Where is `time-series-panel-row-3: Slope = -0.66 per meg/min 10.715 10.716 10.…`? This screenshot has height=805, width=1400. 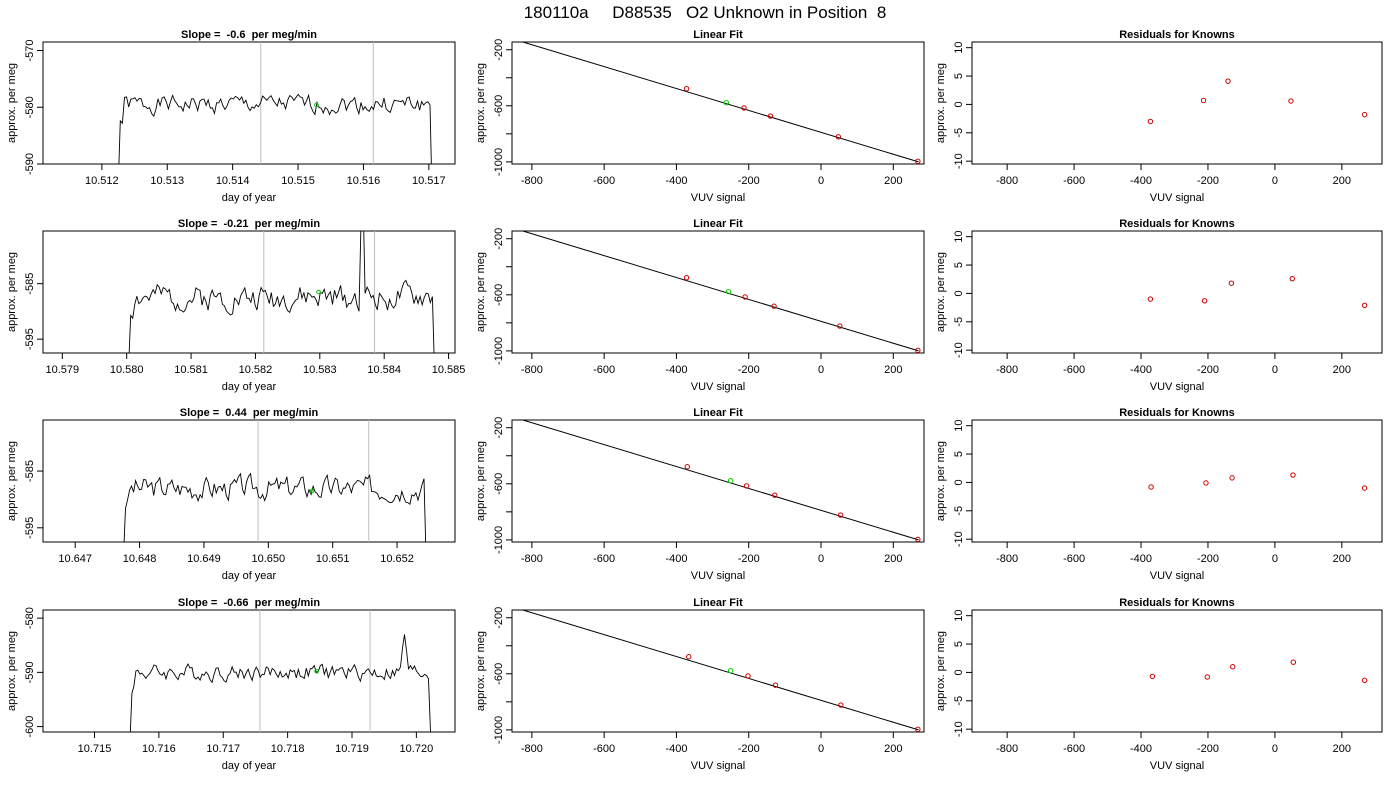 time-series-panel-row-3: Slope = -0.66 per meg/min 10.715 10.716 10.… is located at coordinates (231, 684).